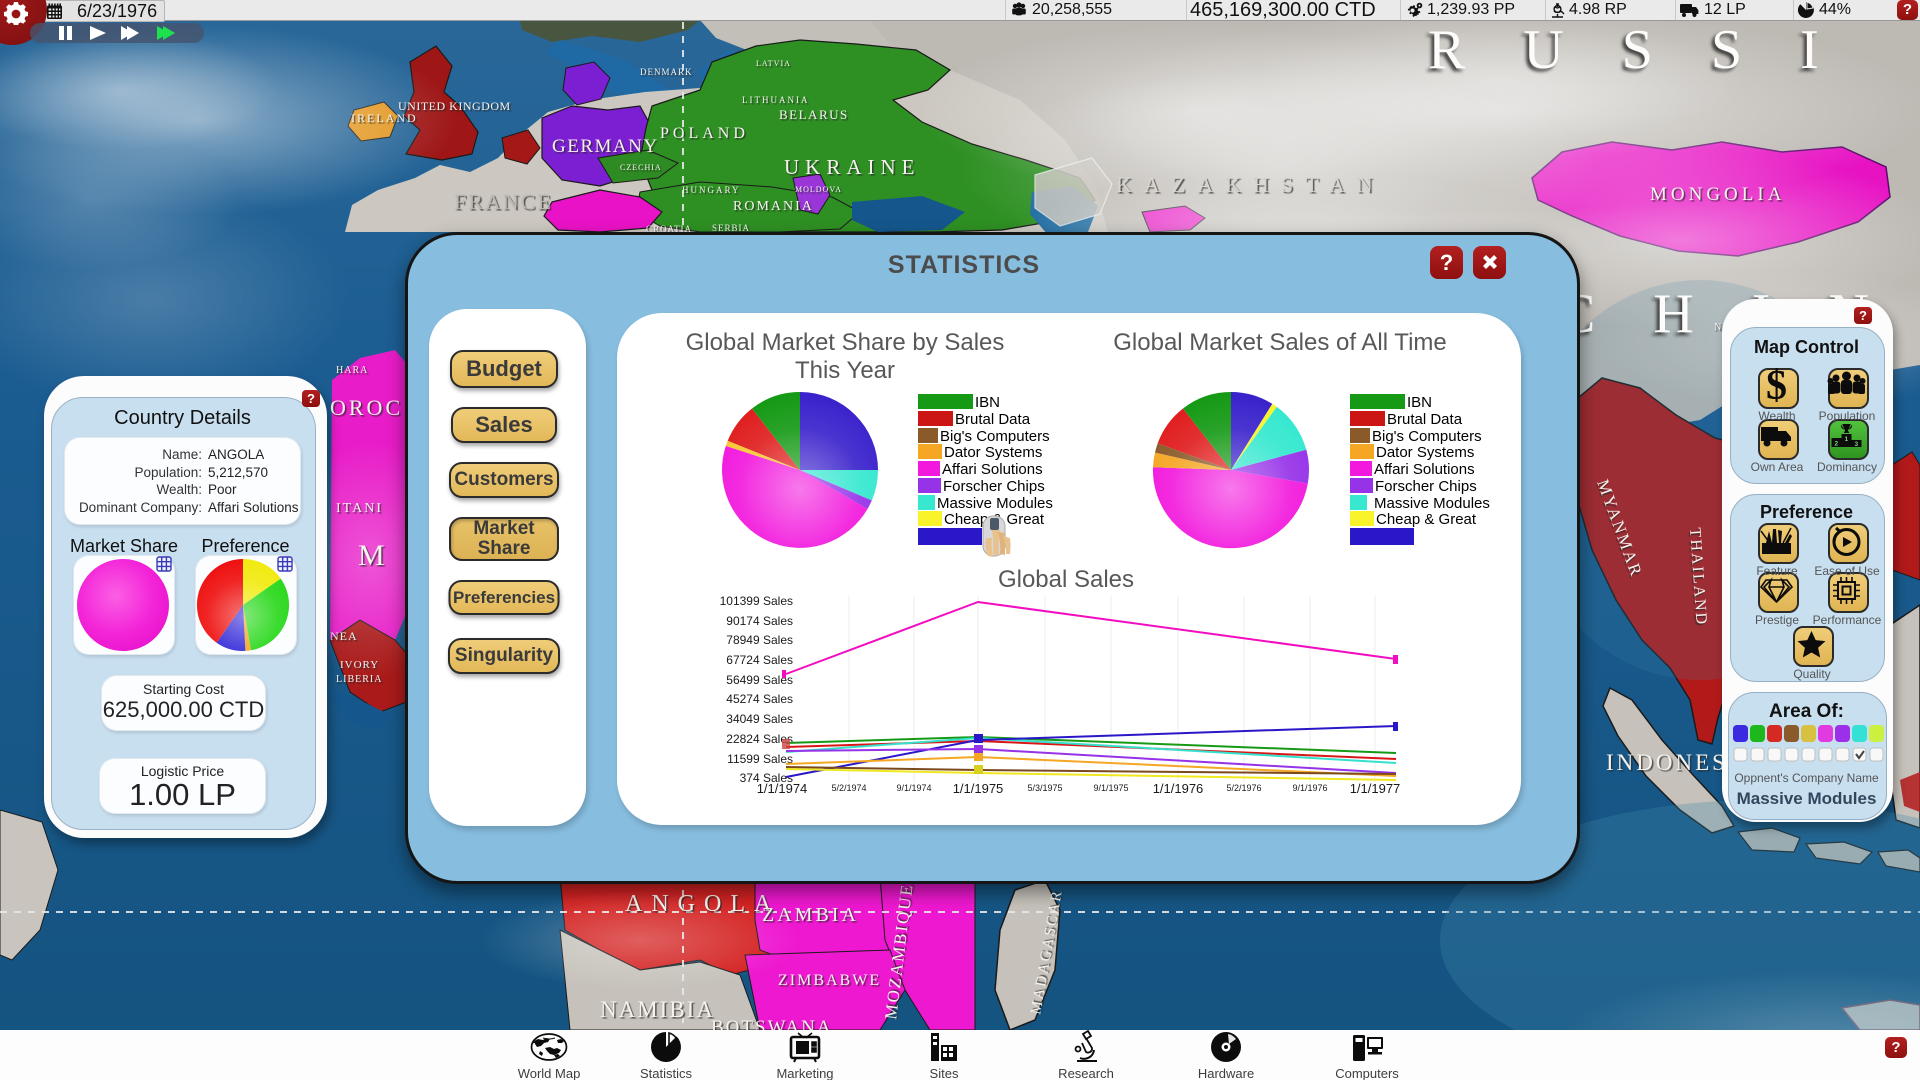  I want to click on svg-text: 101399 Sales, so click(756, 601).